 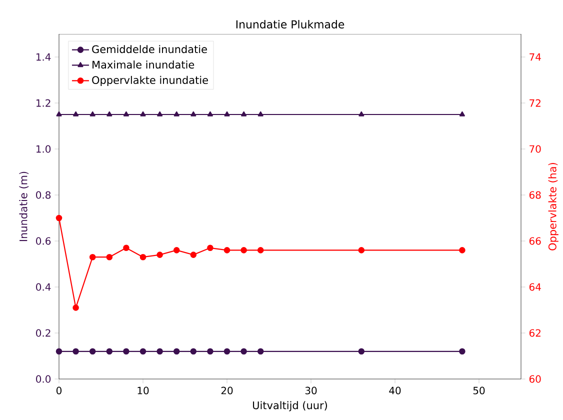 What do you see at coordinates (535, 287) in the screenshot?
I see `y2-tick-label: 64` at bounding box center [535, 287].